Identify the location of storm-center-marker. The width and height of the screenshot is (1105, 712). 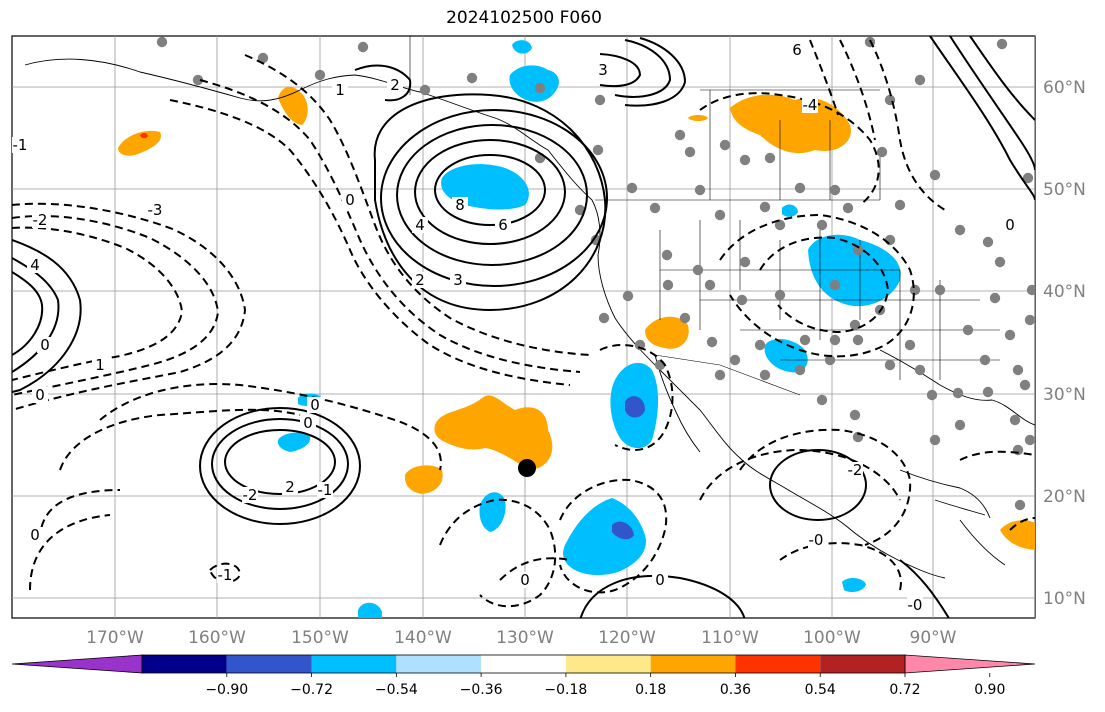
(527, 468).